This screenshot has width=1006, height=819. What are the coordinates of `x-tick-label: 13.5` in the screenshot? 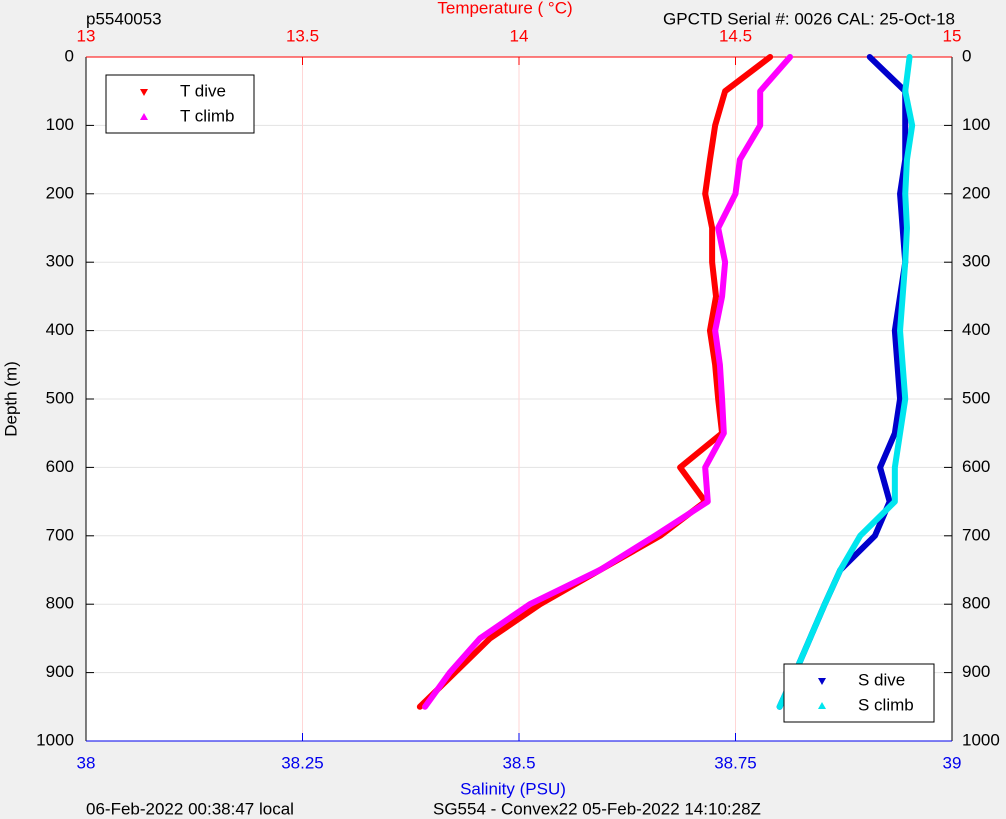 It's located at (302, 35).